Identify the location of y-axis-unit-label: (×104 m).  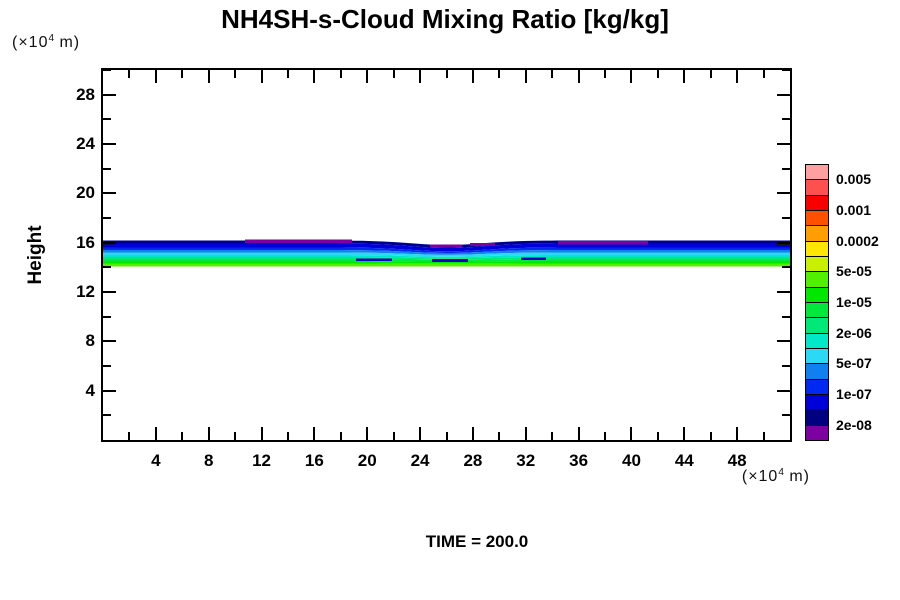
(46, 42).